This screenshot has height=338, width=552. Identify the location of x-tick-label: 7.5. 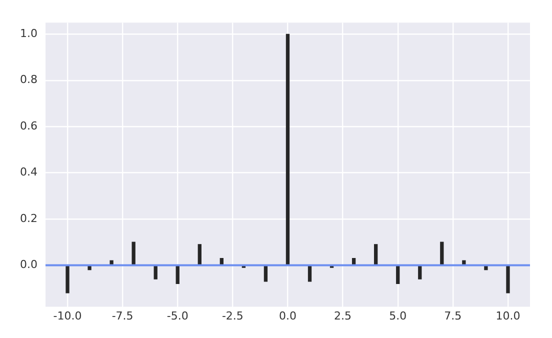
(453, 315).